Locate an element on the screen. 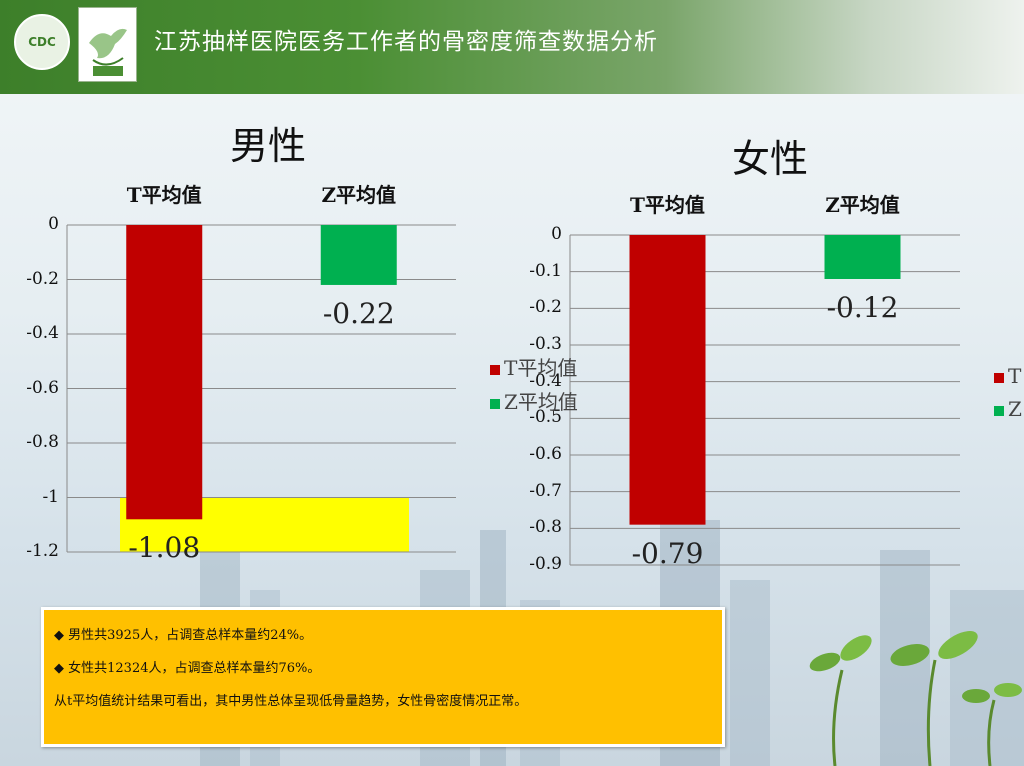 This screenshot has width=1024, height=766. y-tick-label: -1 is located at coordinates (50, 496).